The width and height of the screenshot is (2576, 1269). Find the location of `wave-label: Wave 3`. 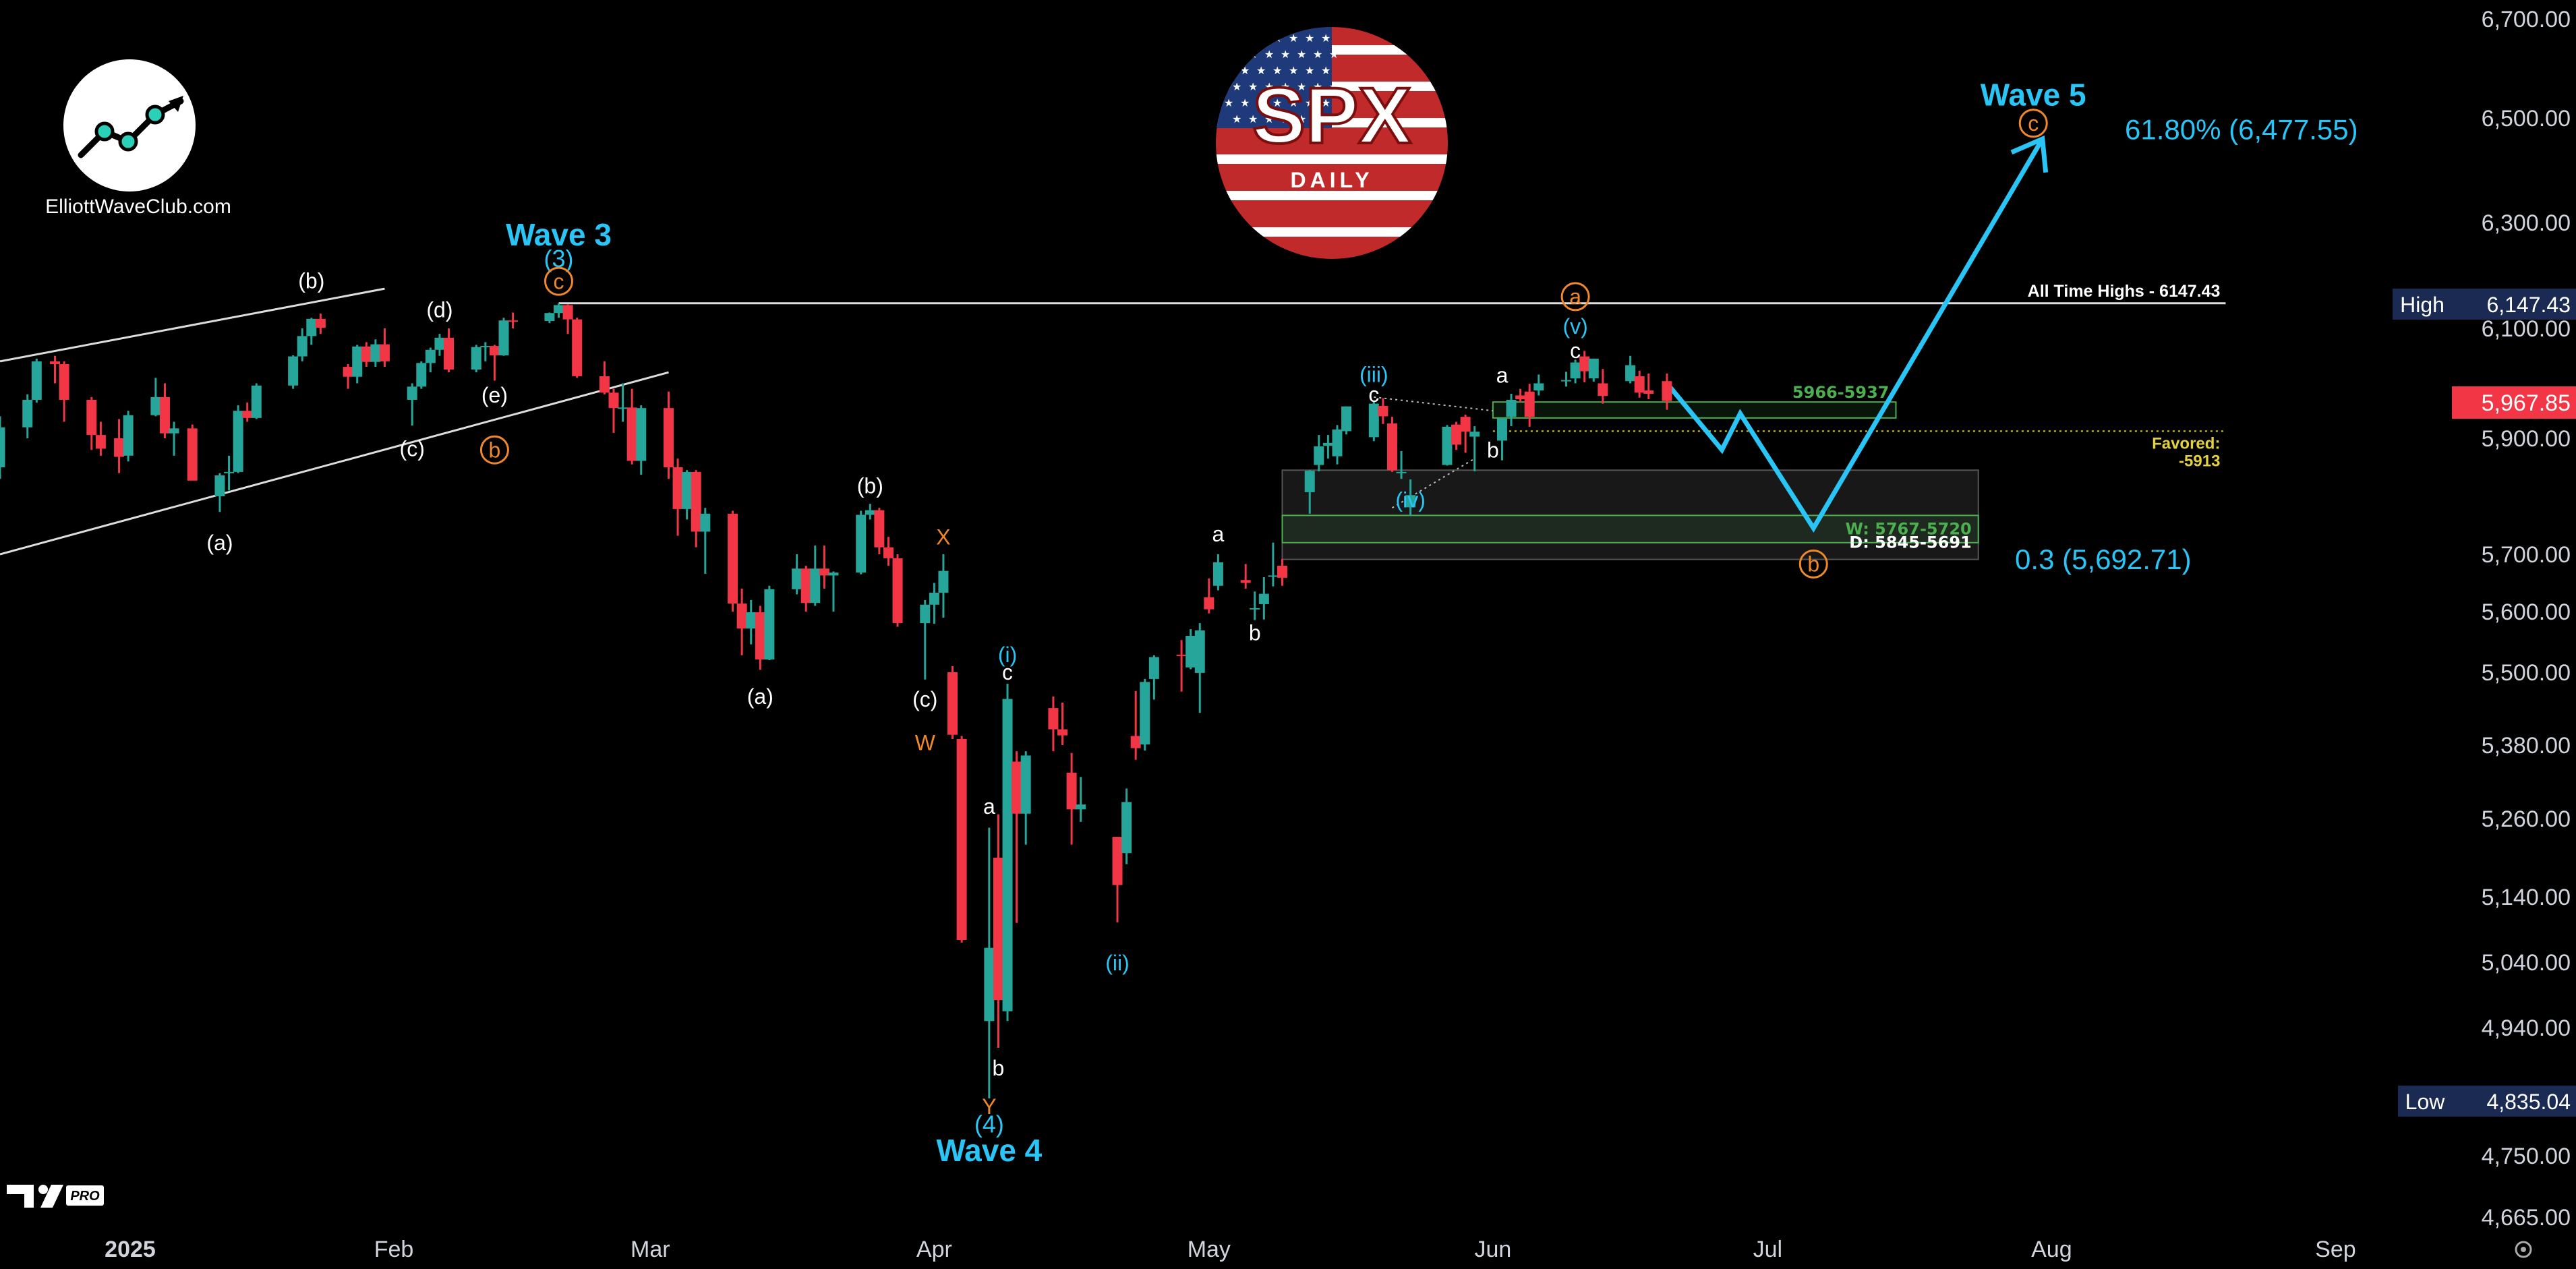

wave-label: Wave 3 is located at coordinates (559, 234).